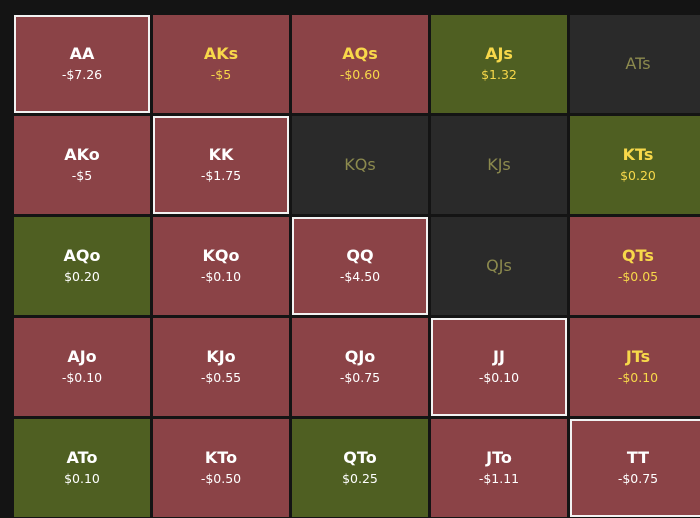 The width and height of the screenshot is (700, 518). What do you see at coordinates (360, 356) in the screenshot?
I see `hand-label: QJo` at bounding box center [360, 356].